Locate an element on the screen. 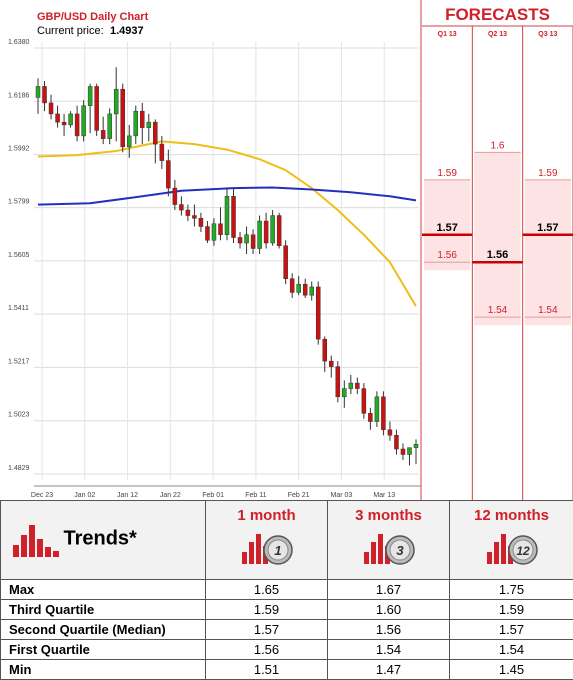  stat-value: 1.60 is located at coordinates (389, 610).